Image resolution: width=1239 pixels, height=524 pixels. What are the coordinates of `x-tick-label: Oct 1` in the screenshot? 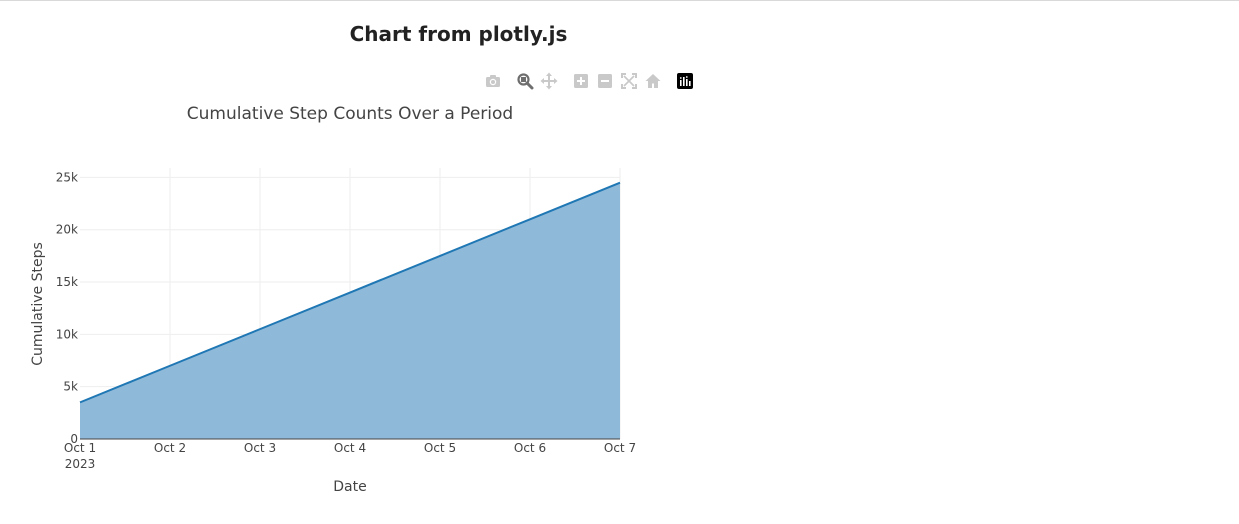 It's located at (80, 448).